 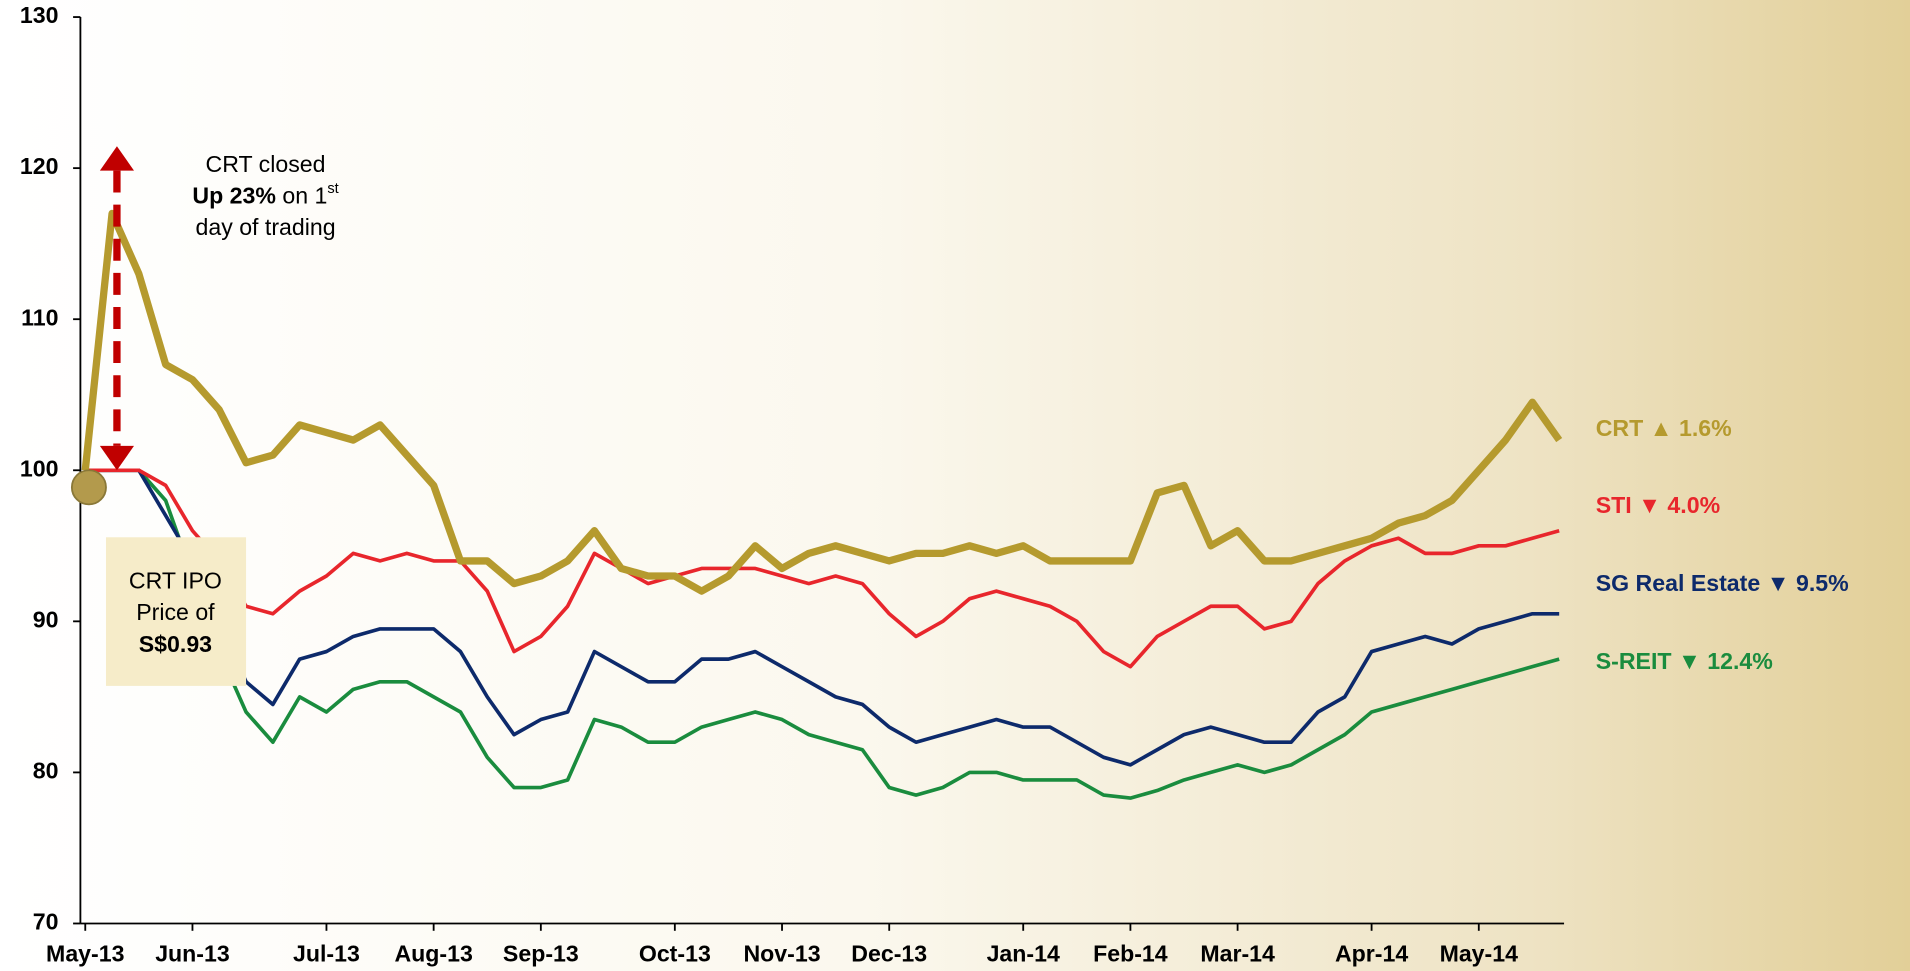 I want to click on ipo-text: Price of, so click(x=175, y=612).